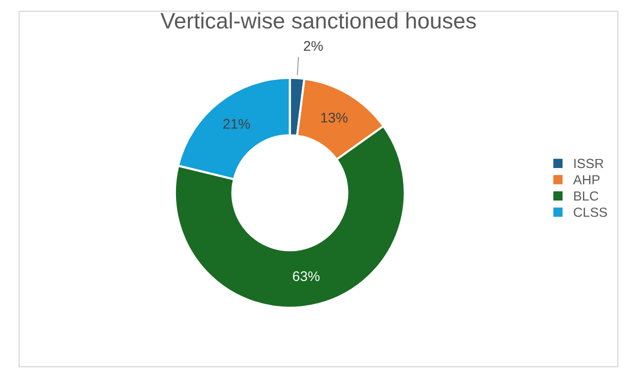 This screenshot has height=378, width=637. Describe the element at coordinates (586, 179) in the screenshot. I see `legend-label: AHP` at that location.